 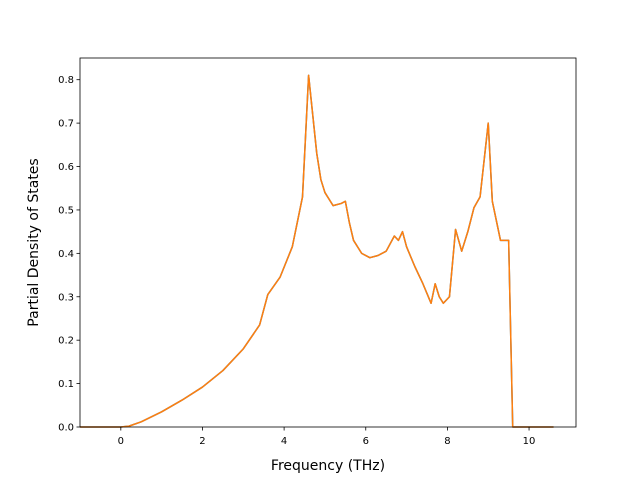 What do you see at coordinates (66, 384) in the screenshot?
I see `y-tick-label: 0.1` at bounding box center [66, 384].